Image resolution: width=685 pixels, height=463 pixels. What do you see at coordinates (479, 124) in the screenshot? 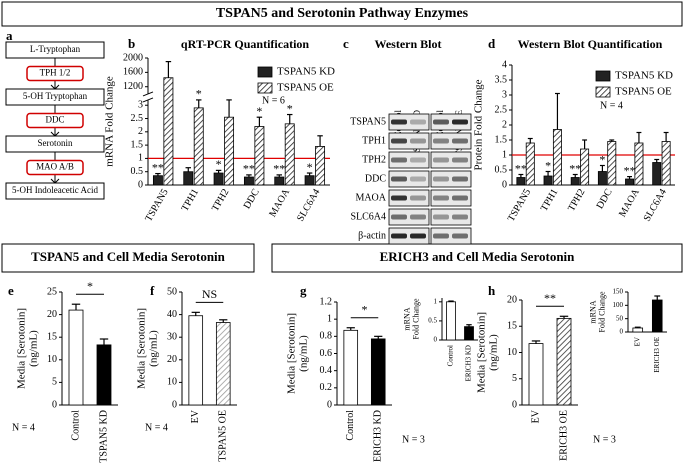
I see `y-axis-label: Protein Fold Change` at bounding box center [479, 124].